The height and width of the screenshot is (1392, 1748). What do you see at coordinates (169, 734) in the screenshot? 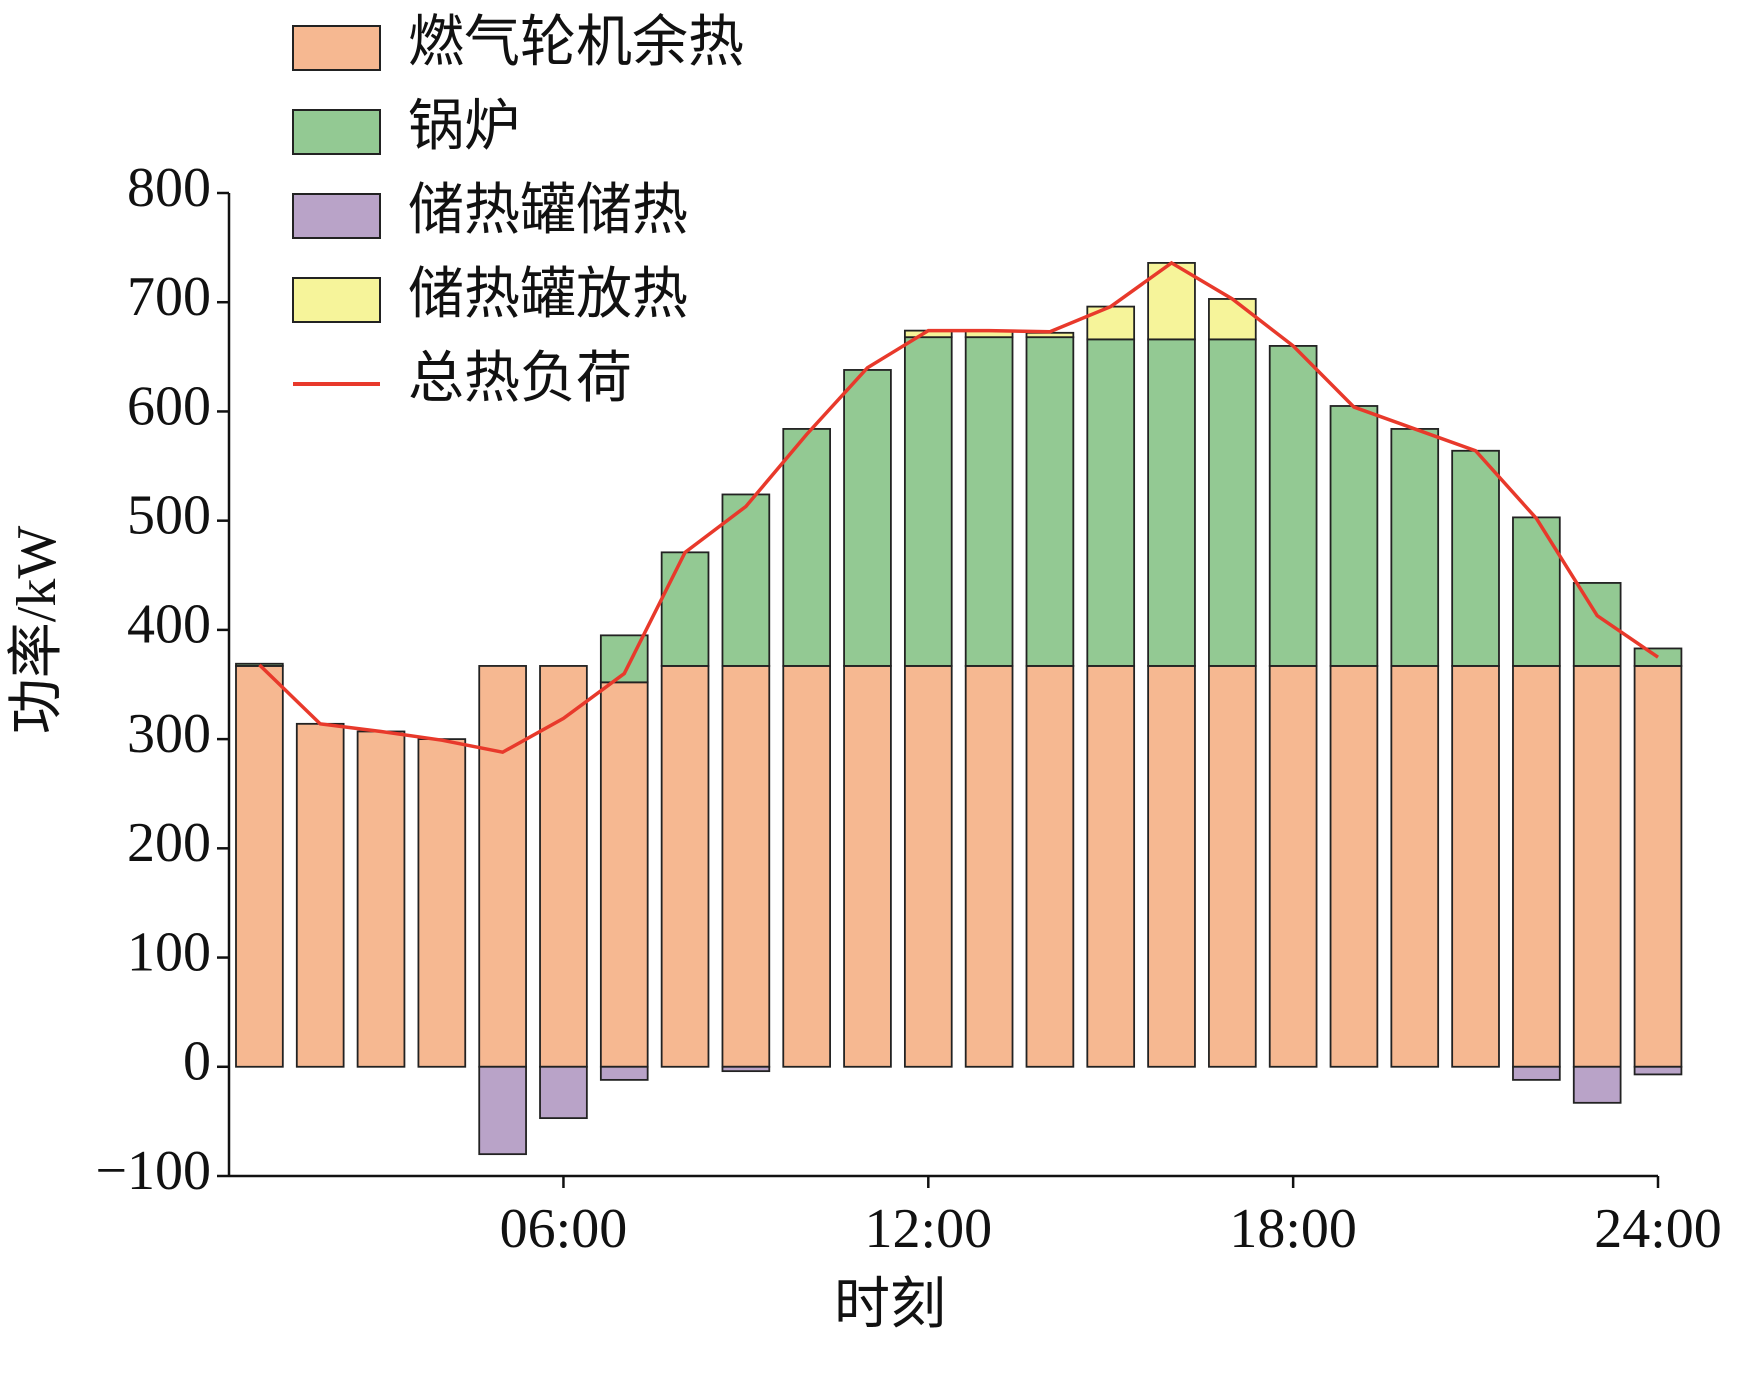
I see `y-tick-label: 300` at bounding box center [169, 734].